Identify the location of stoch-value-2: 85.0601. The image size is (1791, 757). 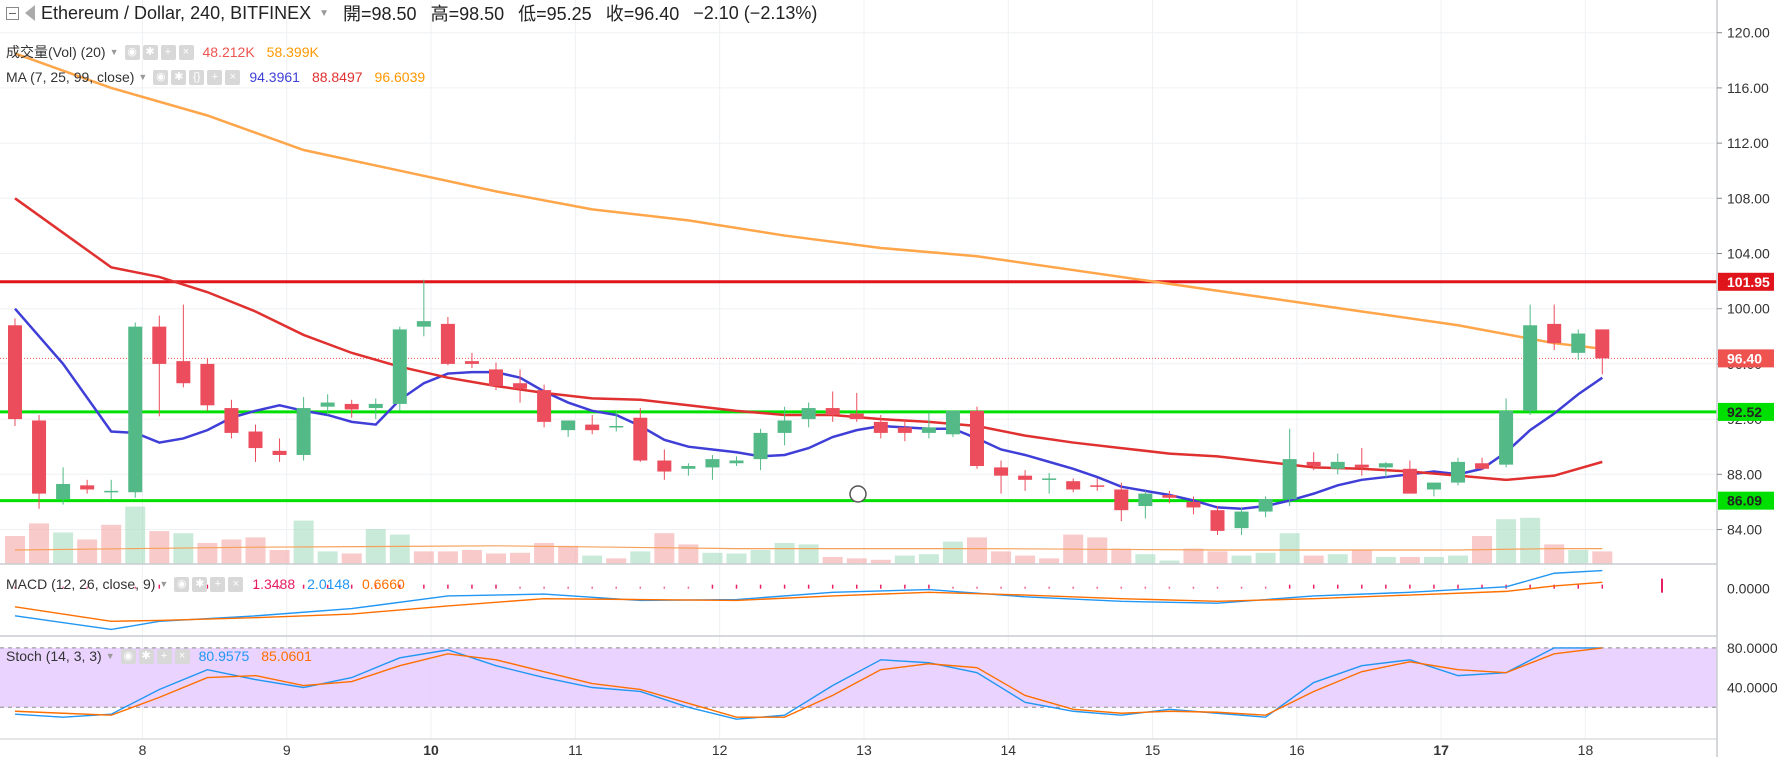
(286, 656).